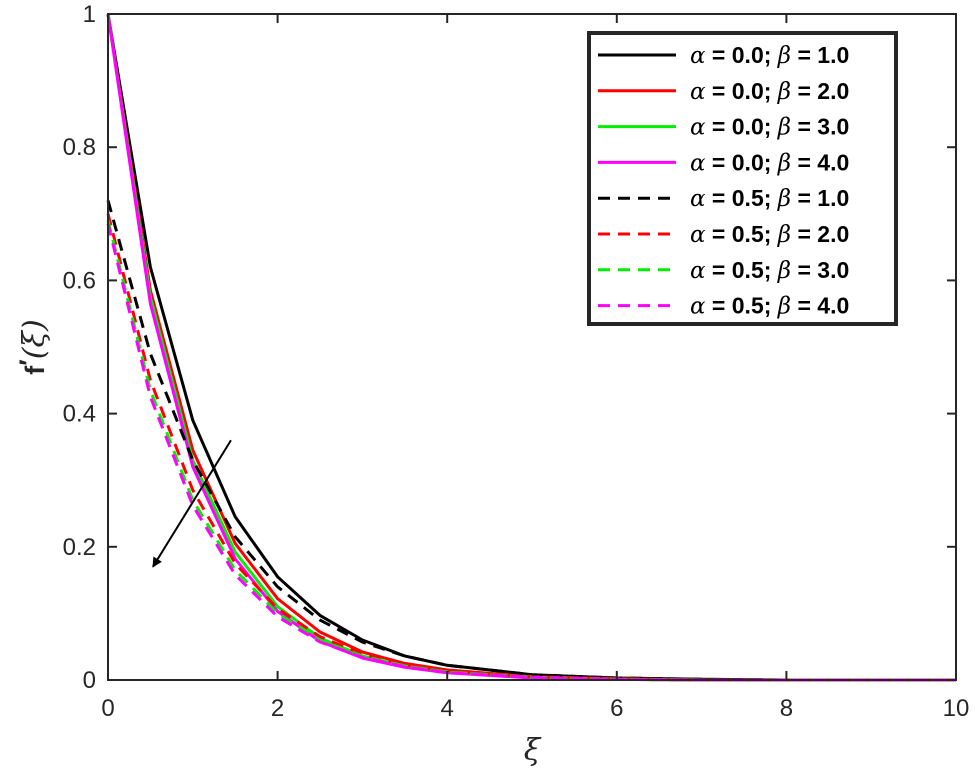 The image size is (975, 776). I want to click on legend-label: α = 0.5; β = 3.0, so click(769, 270).